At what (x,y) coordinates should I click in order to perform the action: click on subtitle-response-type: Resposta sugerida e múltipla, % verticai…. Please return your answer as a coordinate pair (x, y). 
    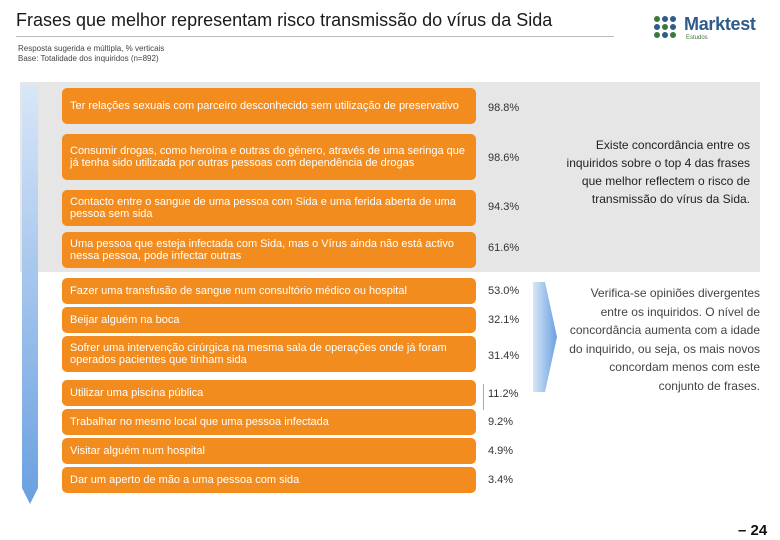
    Looking at the image, I should click on (91, 48).